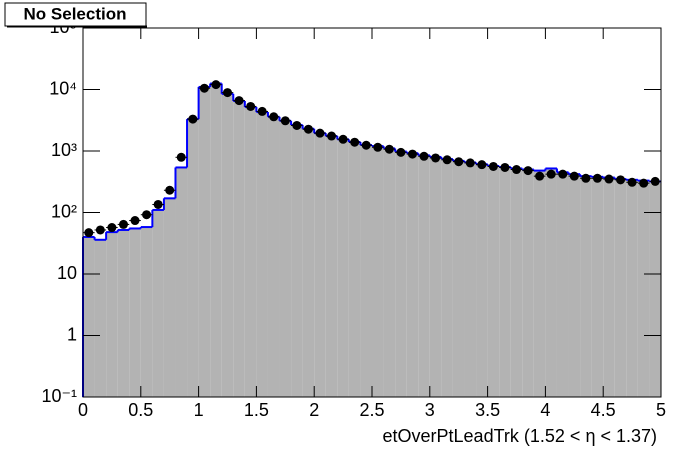 The image size is (696, 472). Describe the element at coordinates (371, 410) in the screenshot. I see `x-tick-label: 2.5` at that location.